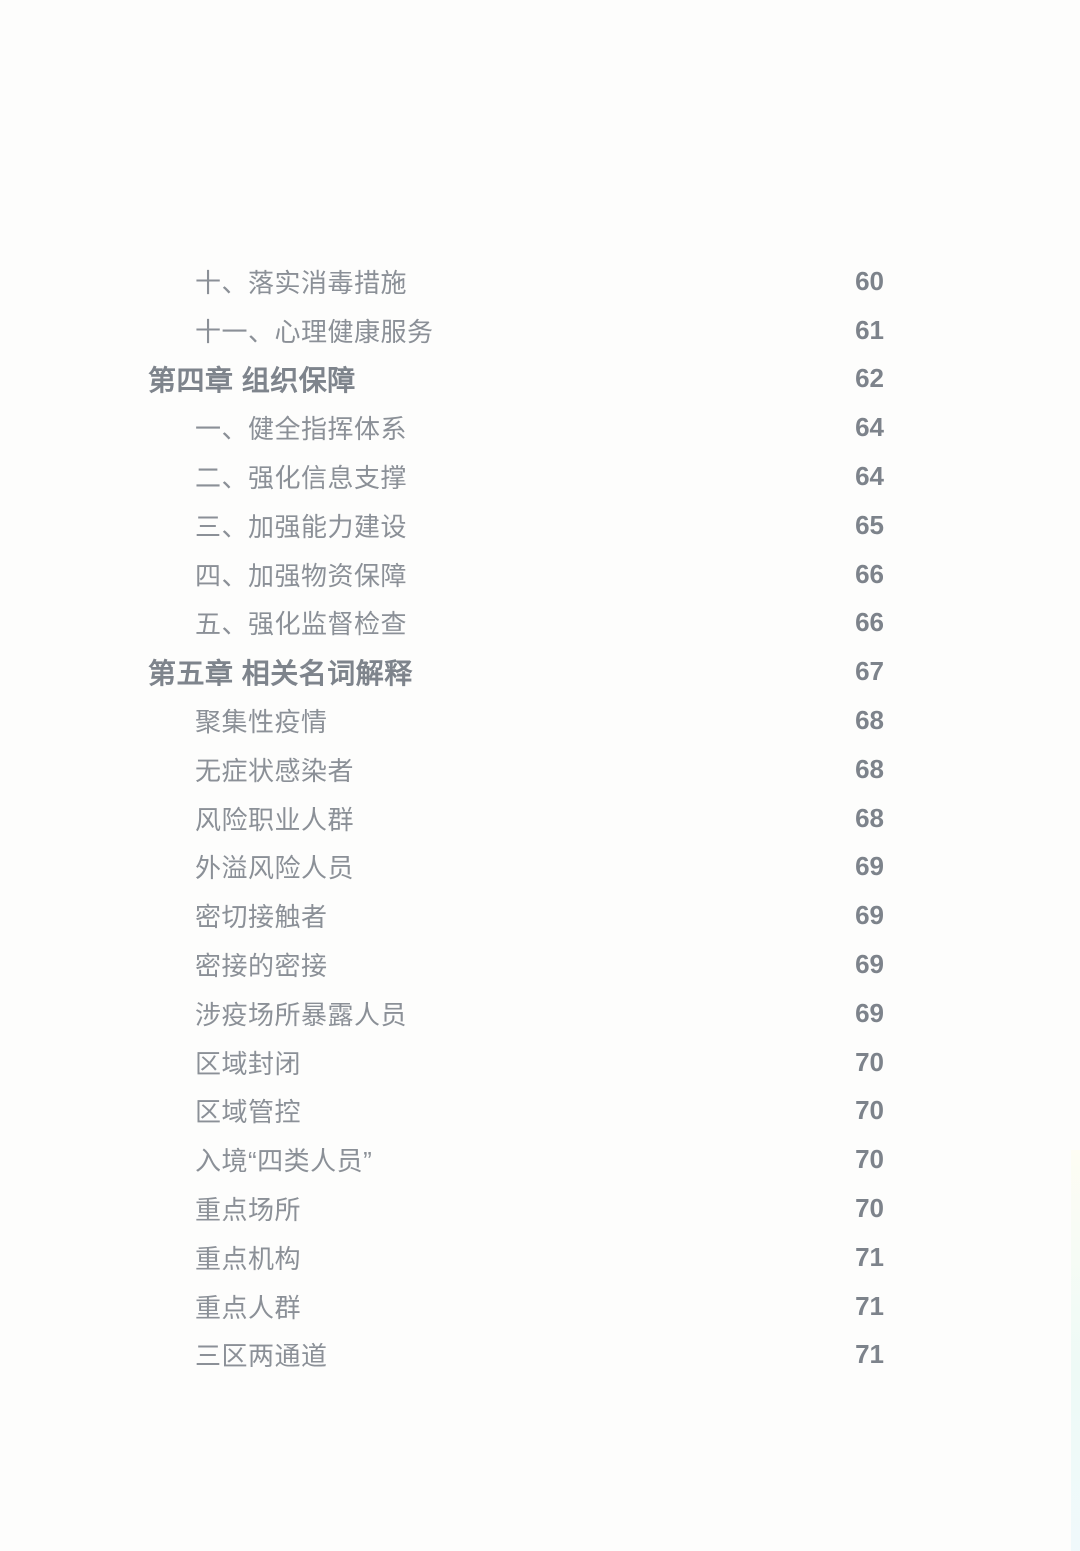 The width and height of the screenshot is (1080, 1551). Describe the element at coordinates (516, 1208) in the screenshot. I see `toc-entry: 重点场所 70` at that location.